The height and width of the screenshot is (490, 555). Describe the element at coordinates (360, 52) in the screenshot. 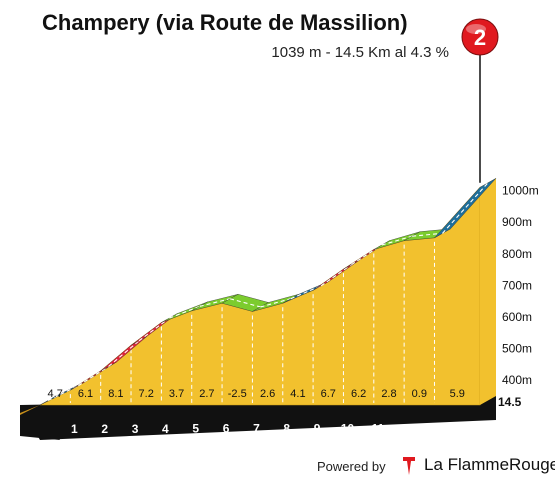

I see `chart-subtitle: 1039 m - 14.5 Km al 4.3 %` at that location.